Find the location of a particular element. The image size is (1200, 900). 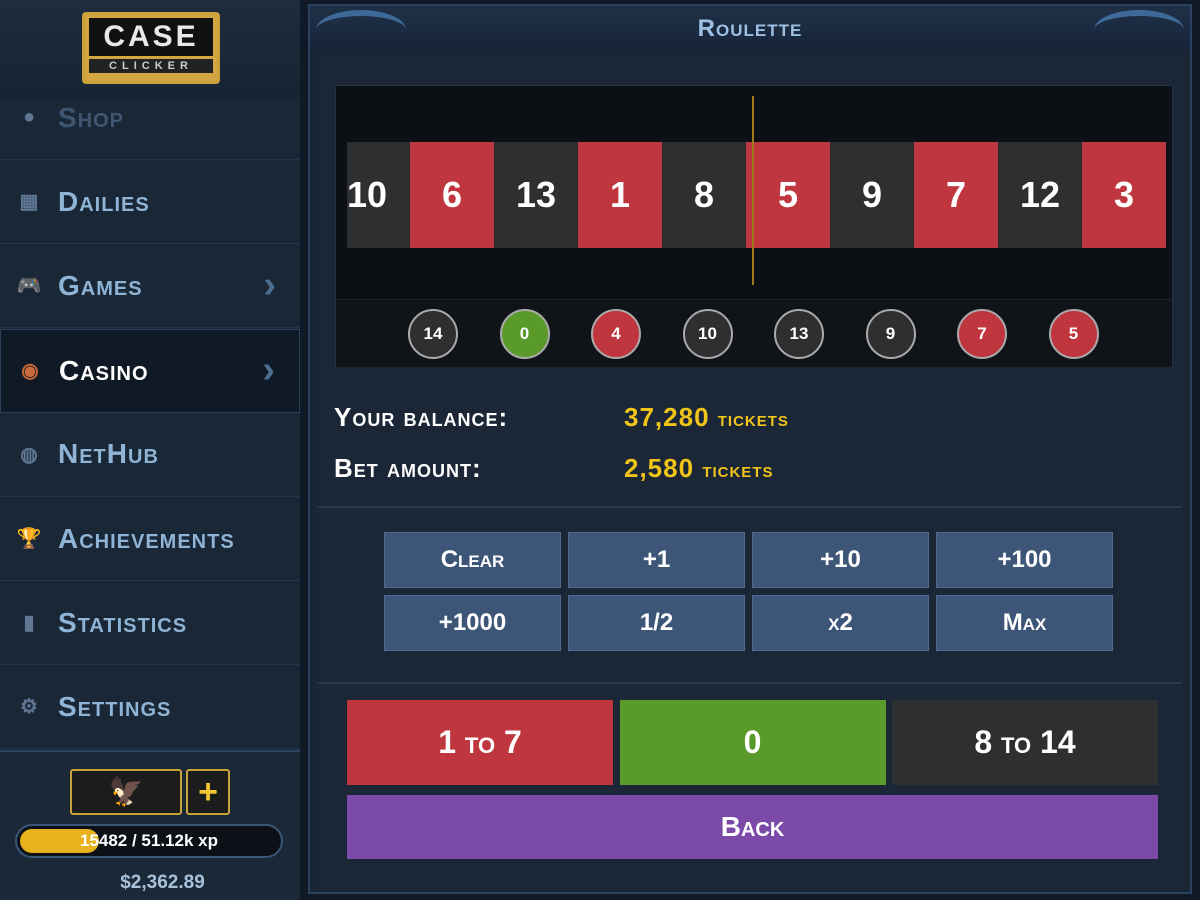

roulette-cell: 3 is located at coordinates (1124, 195).